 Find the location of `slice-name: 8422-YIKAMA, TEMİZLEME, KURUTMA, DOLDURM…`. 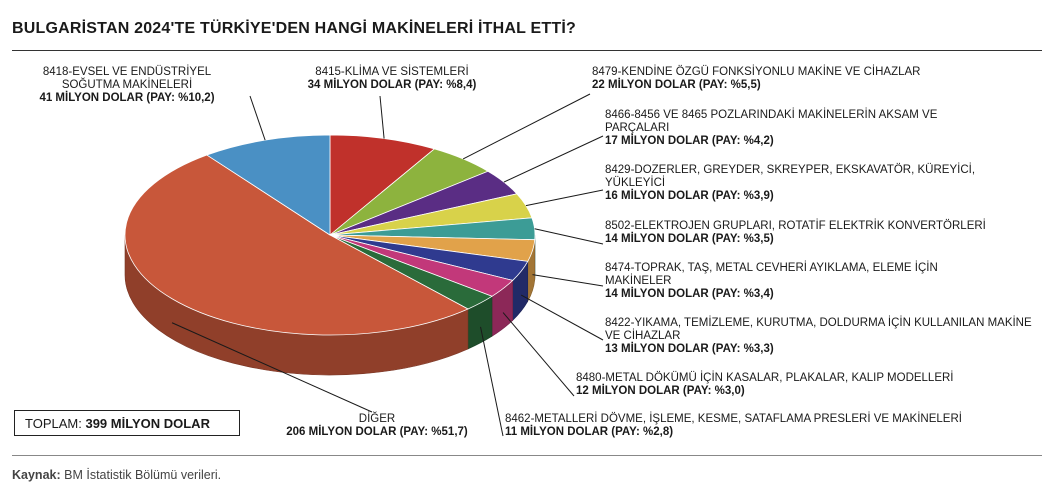

slice-name: 8422-YIKAMA, TEMİZLEME, KURUTMA, DOLDURM… is located at coordinates (818, 329).